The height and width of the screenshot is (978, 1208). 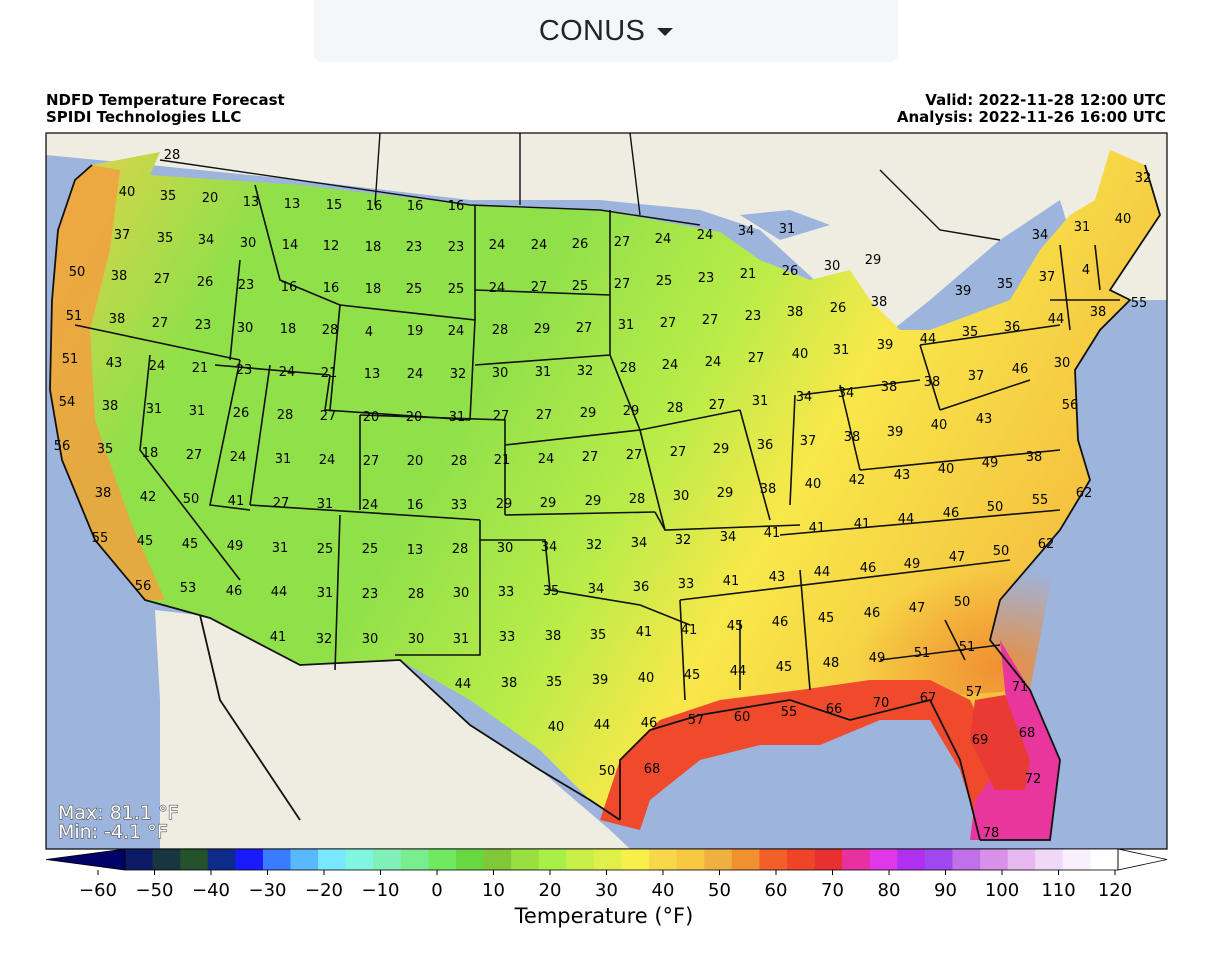 What do you see at coordinates (719, 890) in the screenshot?
I see `colorbar-tick-label: 50` at bounding box center [719, 890].